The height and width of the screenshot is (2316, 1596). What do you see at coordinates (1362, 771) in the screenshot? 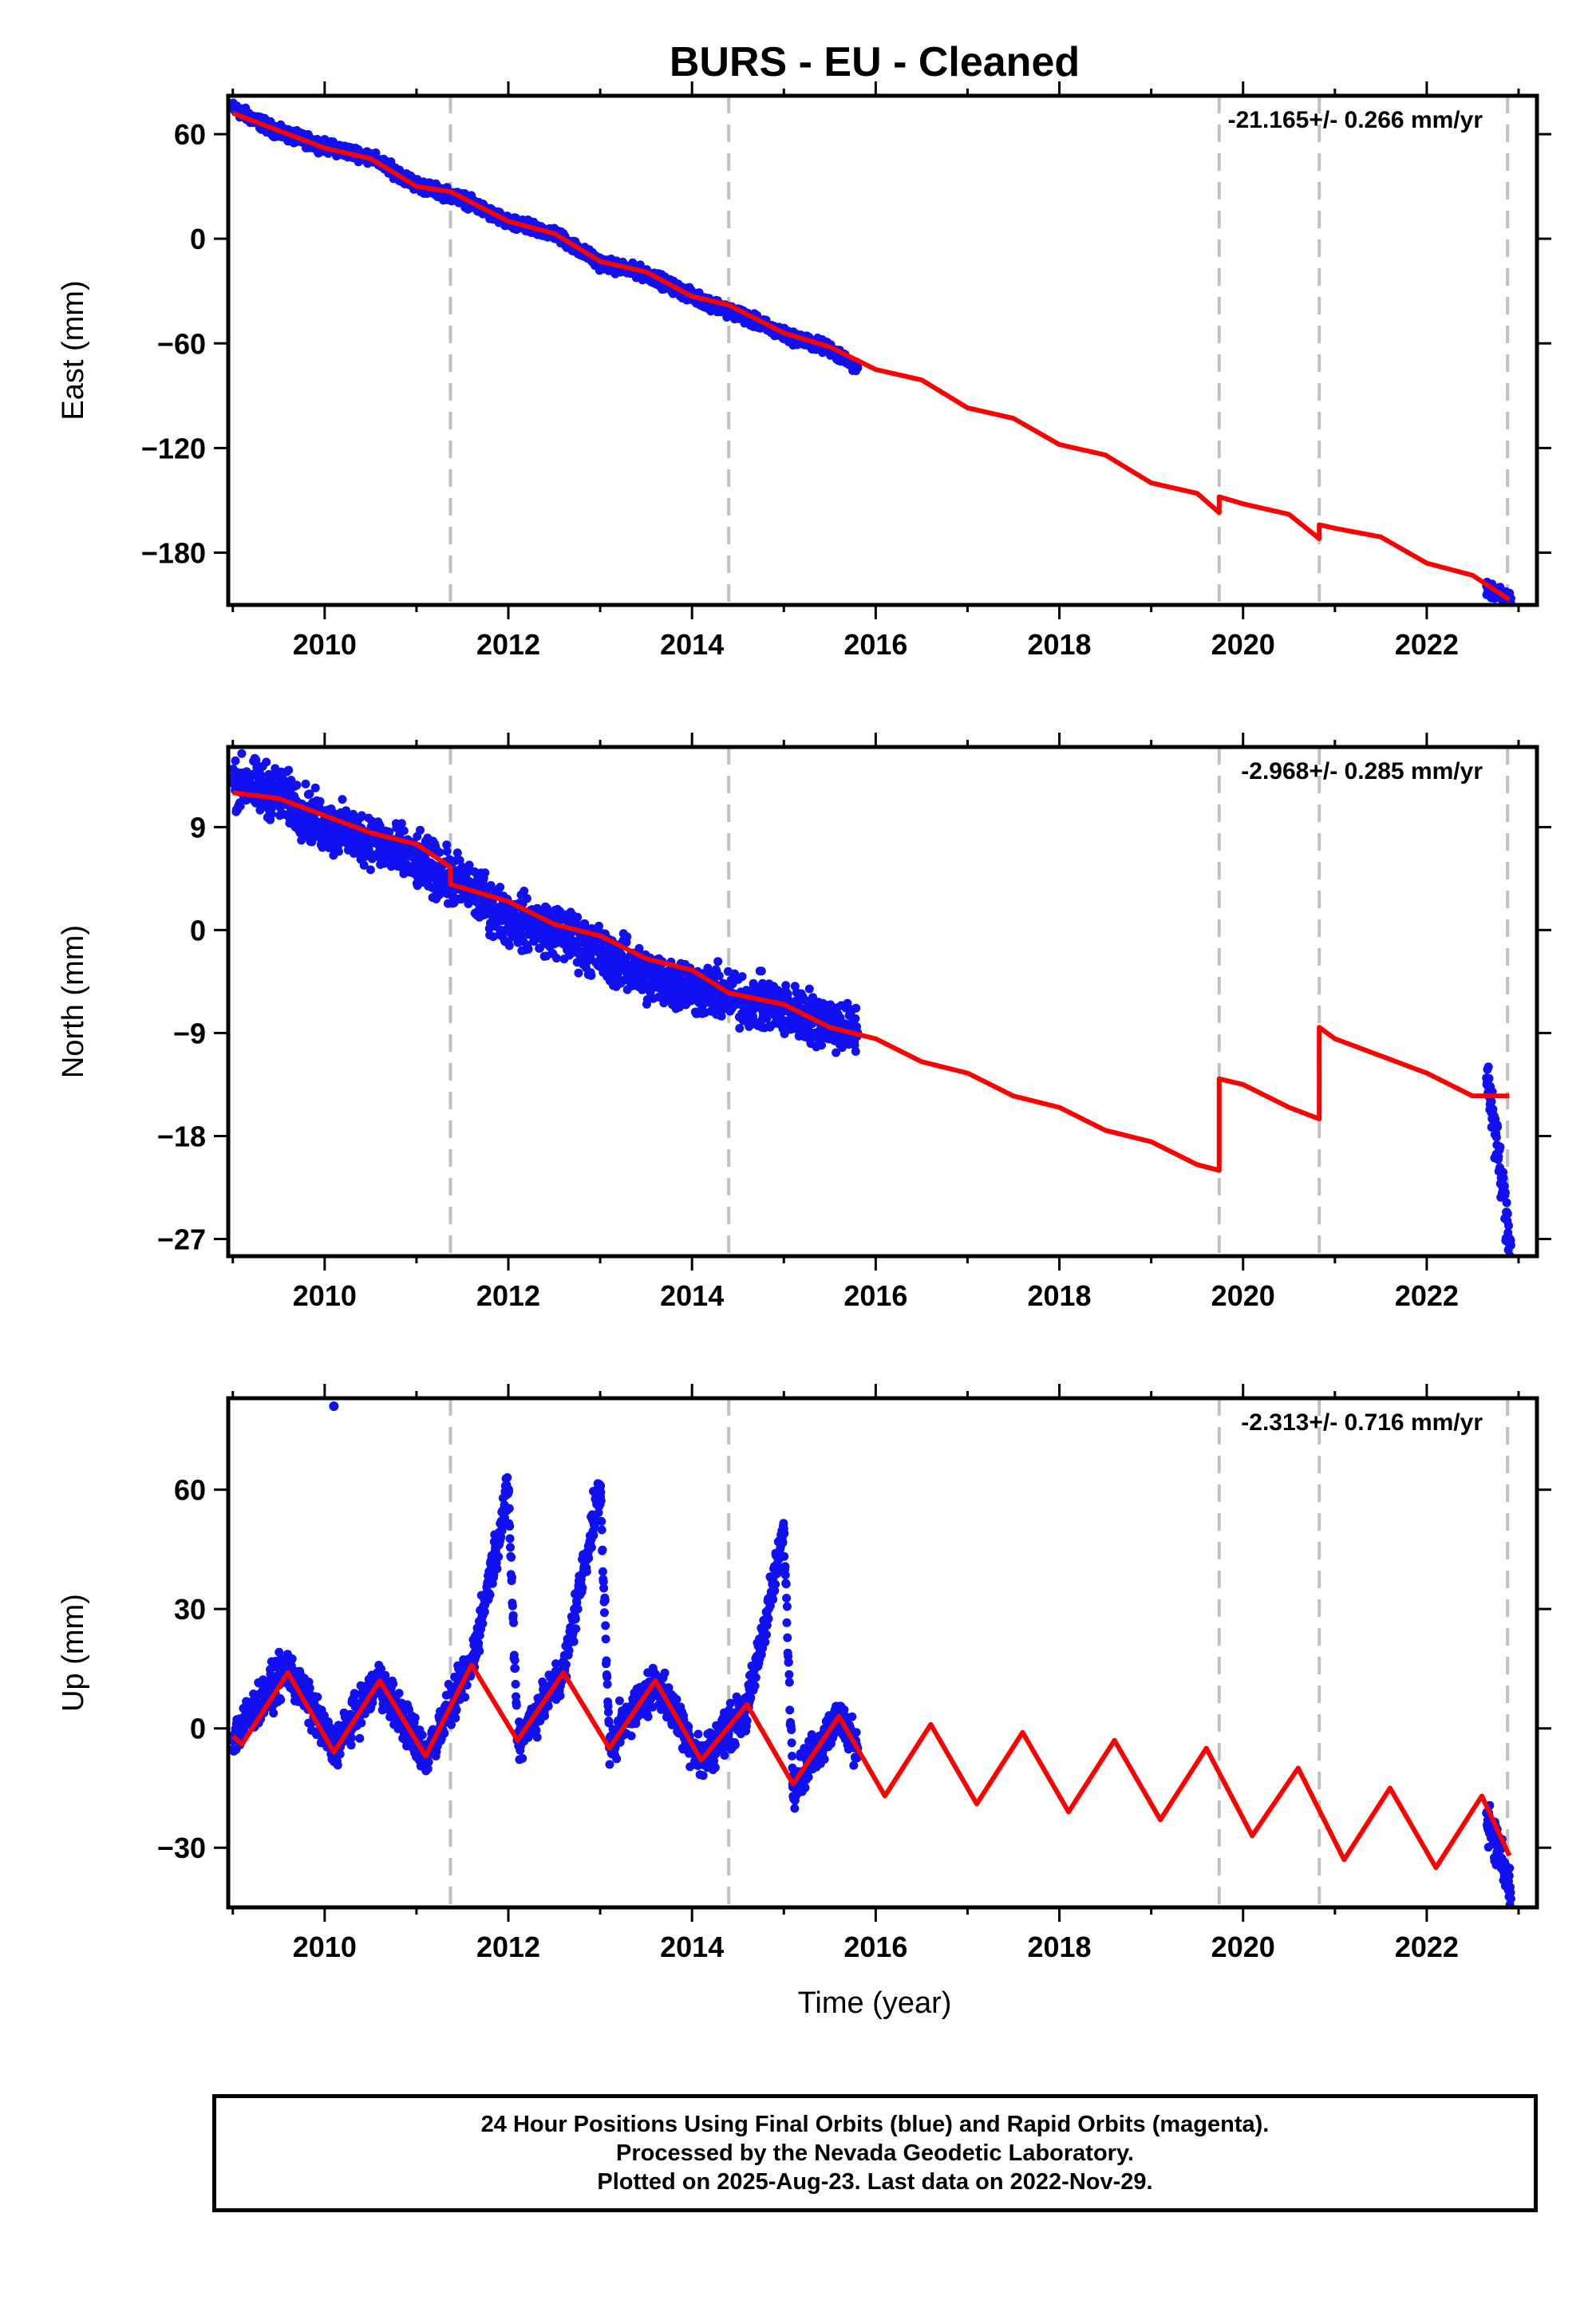
I see `rate-annotation: -2.968+/- 0.285 mm/yr` at bounding box center [1362, 771].